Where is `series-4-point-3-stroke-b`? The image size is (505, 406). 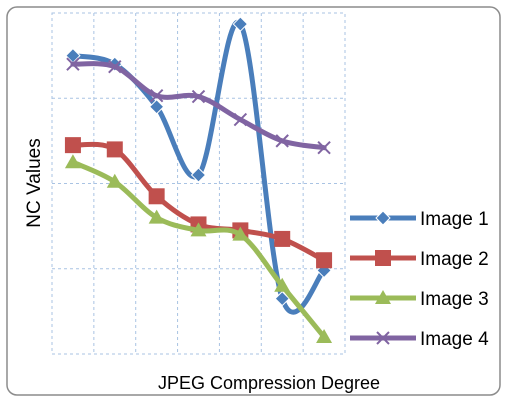 series-4-point-3-stroke-b is located at coordinates (156, 95).